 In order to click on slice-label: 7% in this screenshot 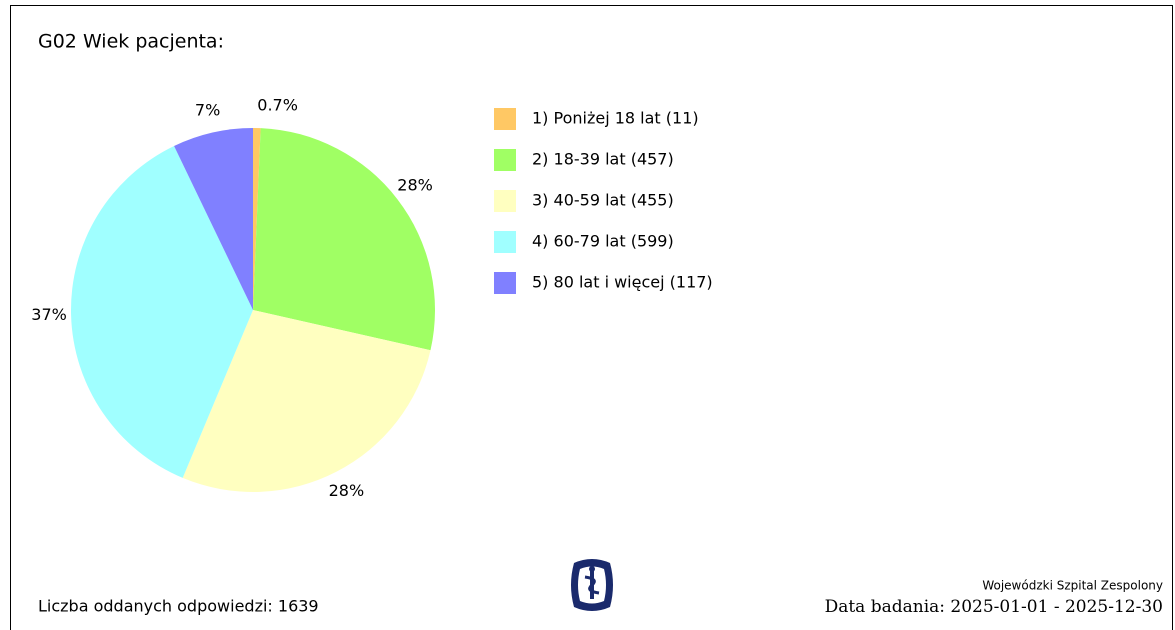, I will do `click(207, 110)`.